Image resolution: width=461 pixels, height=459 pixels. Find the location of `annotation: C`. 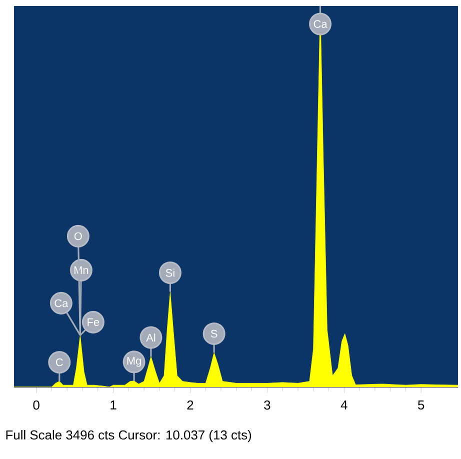

annotation: C is located at coordinates (59, 362).